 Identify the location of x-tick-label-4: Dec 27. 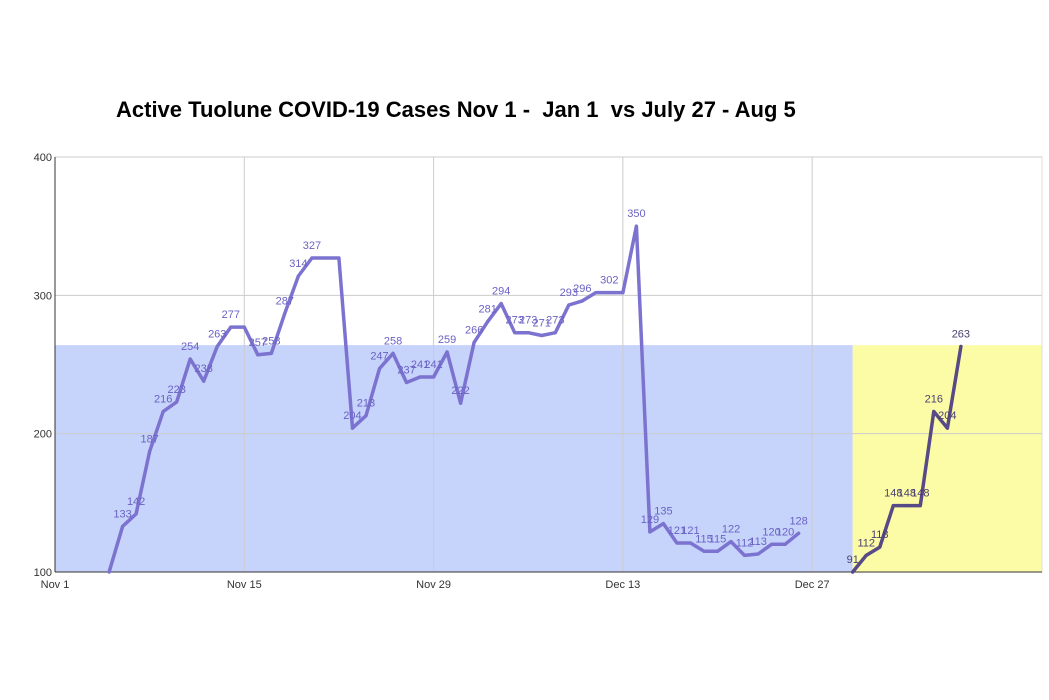
(812, 585).